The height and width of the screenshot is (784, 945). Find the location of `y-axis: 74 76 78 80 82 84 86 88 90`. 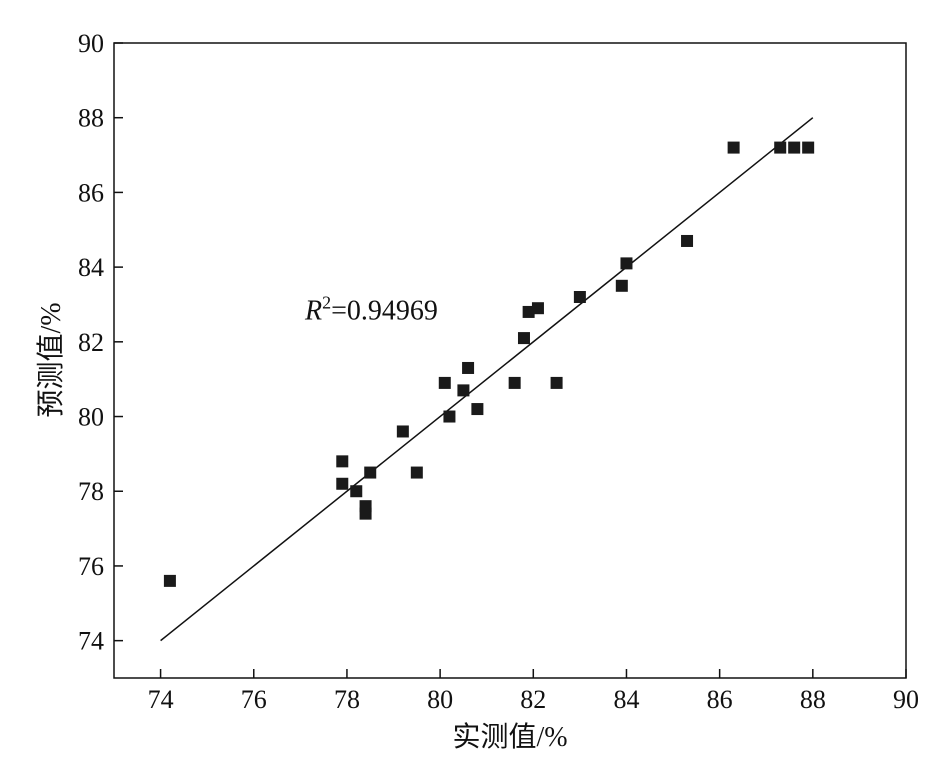

y-axis: 74 76 78 80 82 84 86 88 90 is located at coordinates (100, 342).